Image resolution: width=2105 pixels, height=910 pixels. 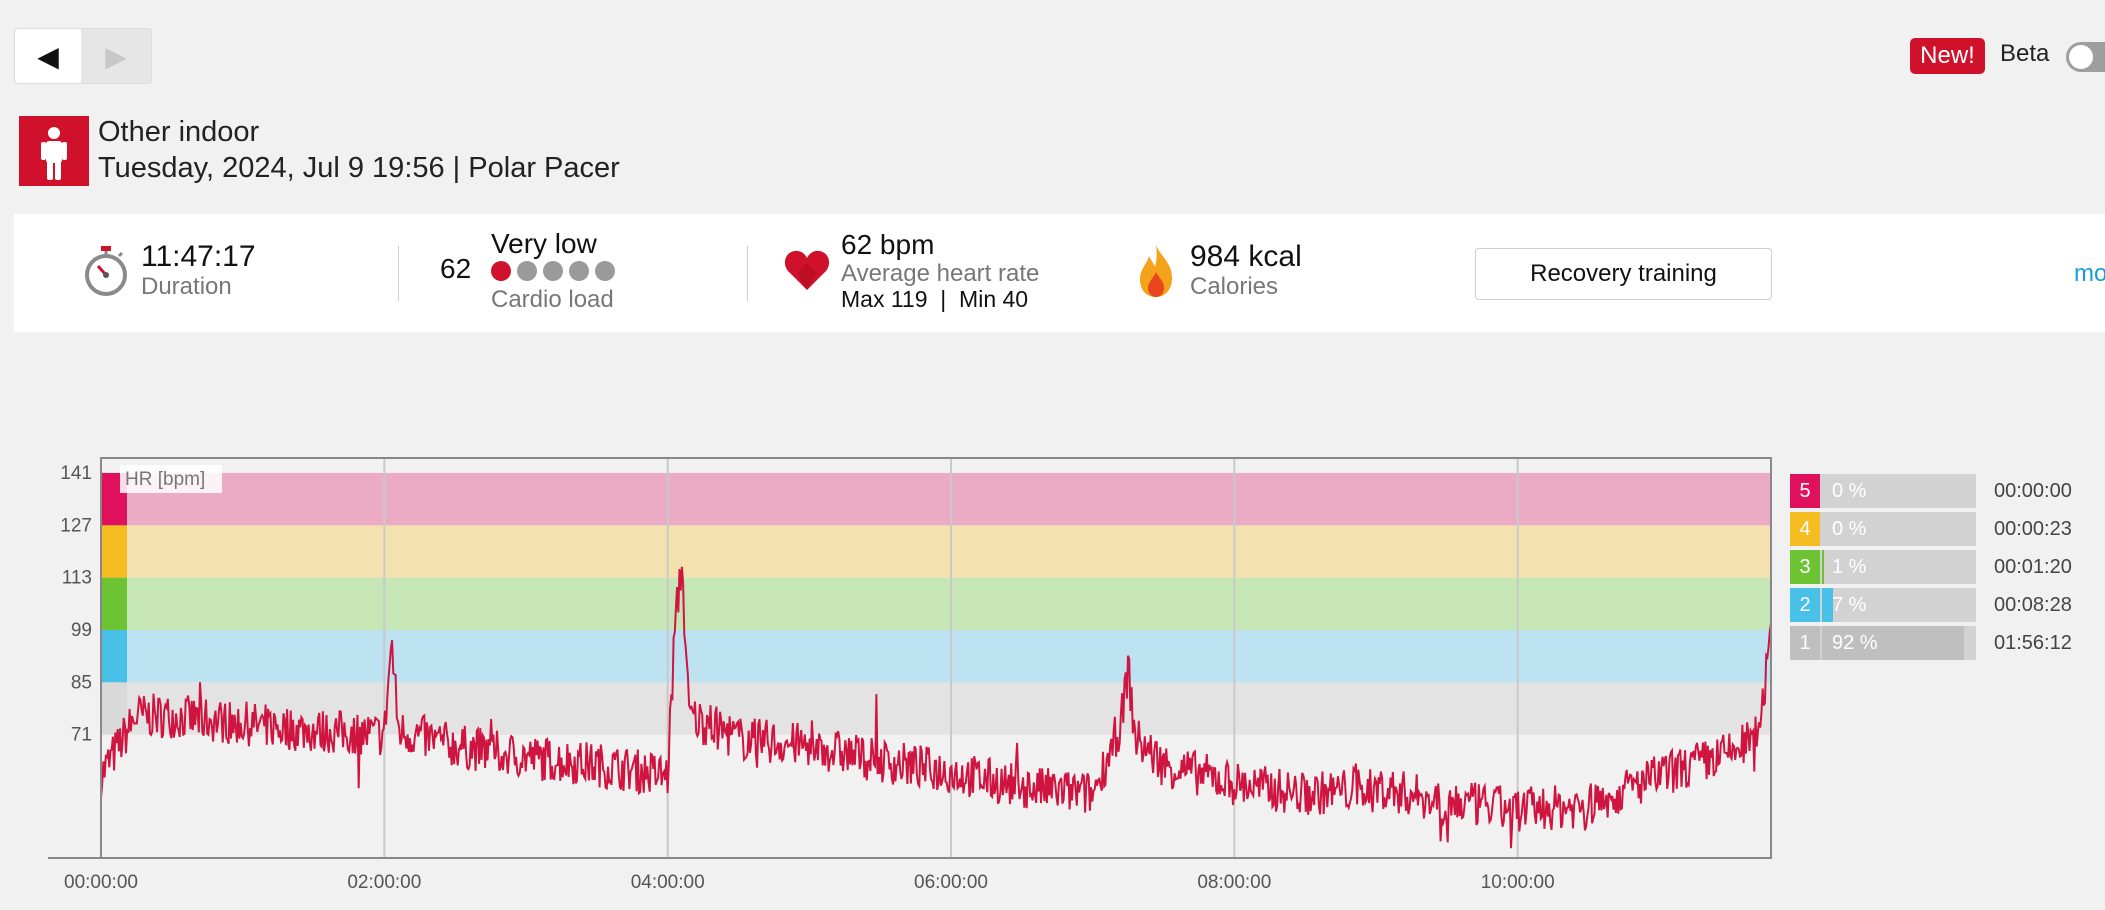 What do you see at coordinates (81, 630) in the screenshot?
I see `y-tick-label: 99` at bounding box center [81, 630].